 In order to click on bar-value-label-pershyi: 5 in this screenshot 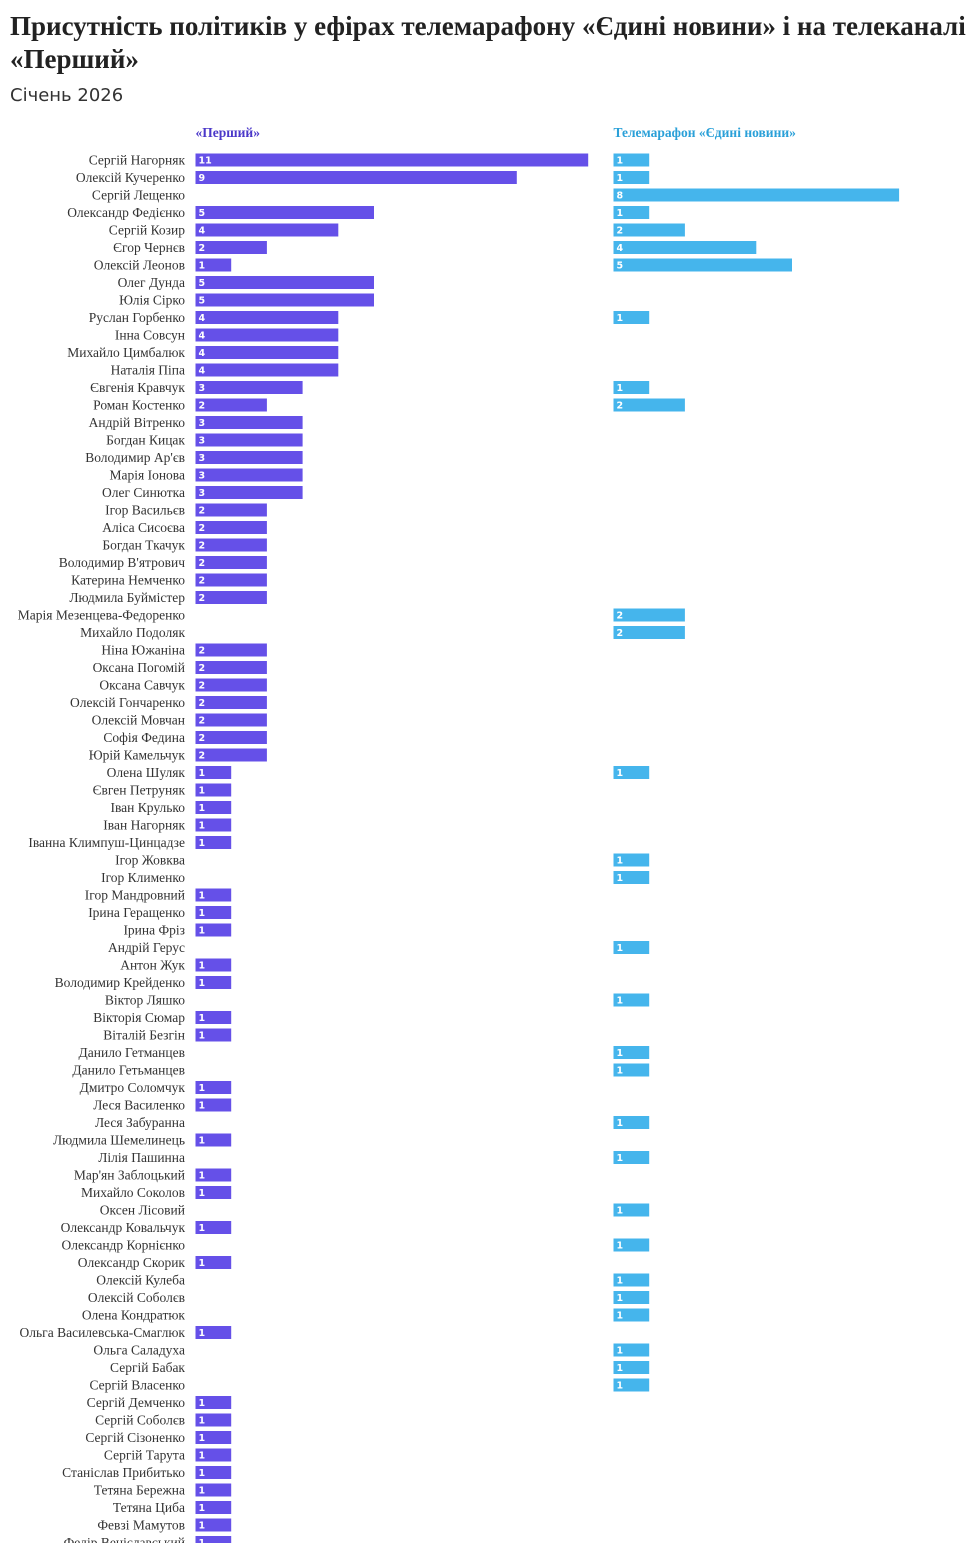, I will do `click(202, 213)`.